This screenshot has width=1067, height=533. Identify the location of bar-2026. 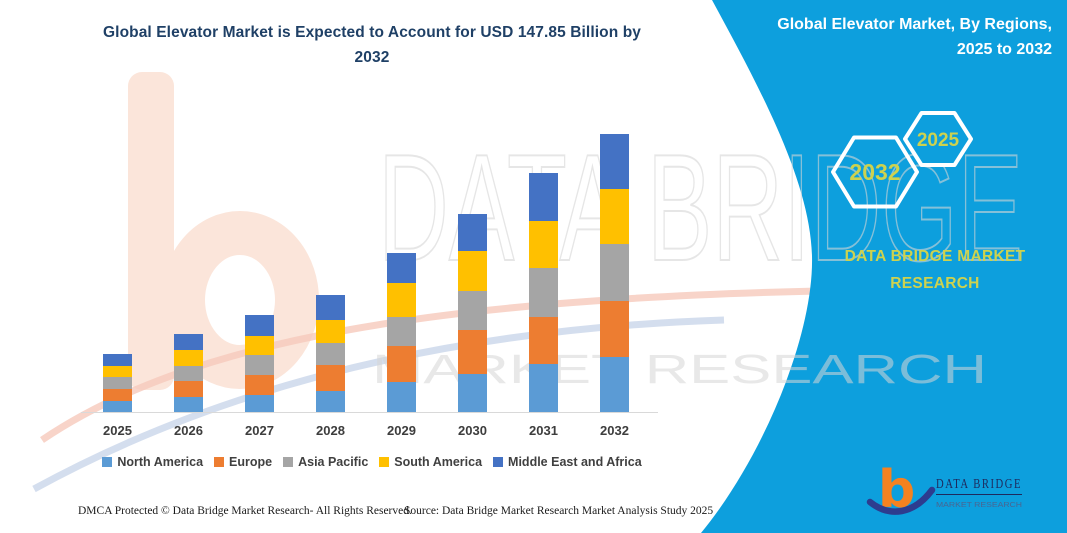
(188, 373).